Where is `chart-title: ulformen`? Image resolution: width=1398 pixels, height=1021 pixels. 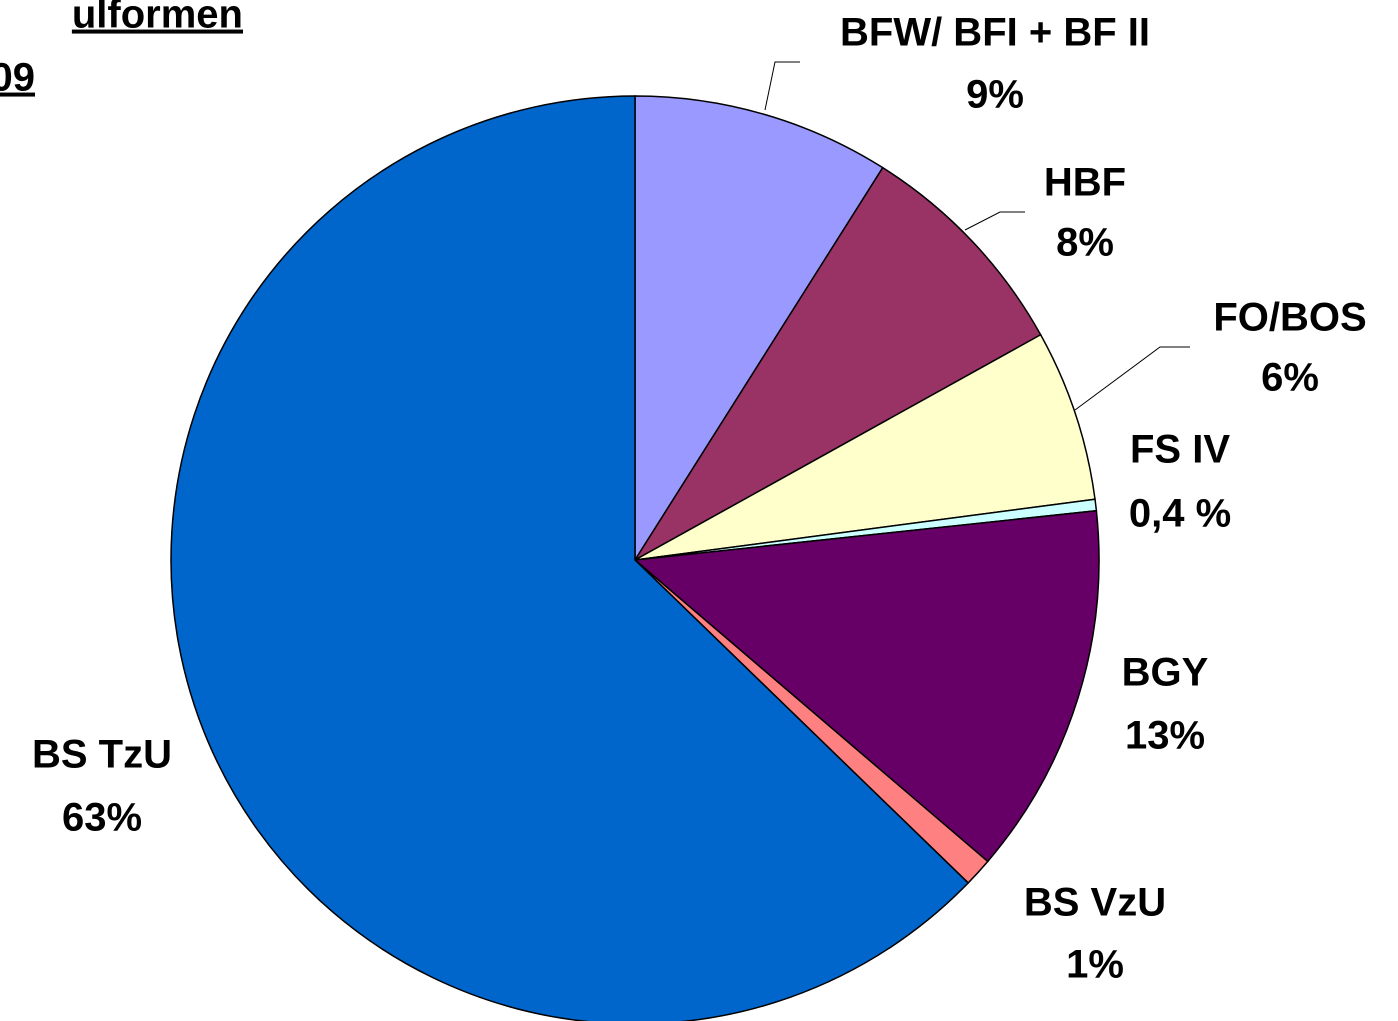 chart-title: ulformen is located at coordinates (157, 18).